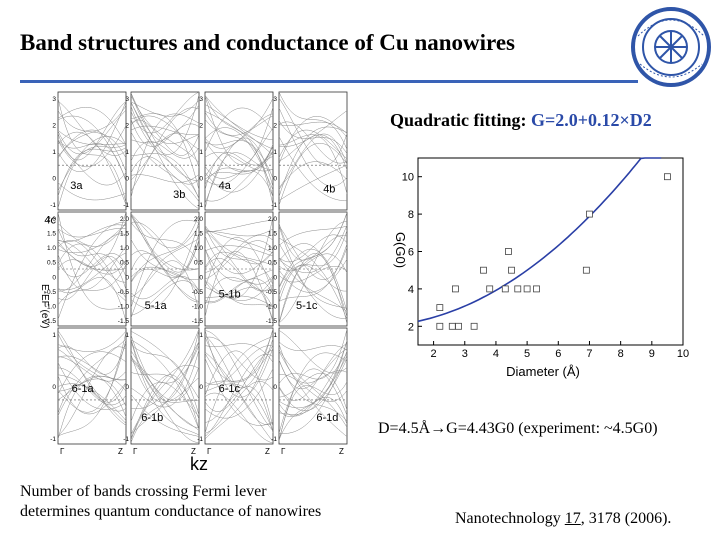 This screenshot has width=720, height=540. What do you see at coordinates (44, 306) in the screenshot?
I see `energy-axis-label: E-EF (eV)` at bounding box center [44, 306].